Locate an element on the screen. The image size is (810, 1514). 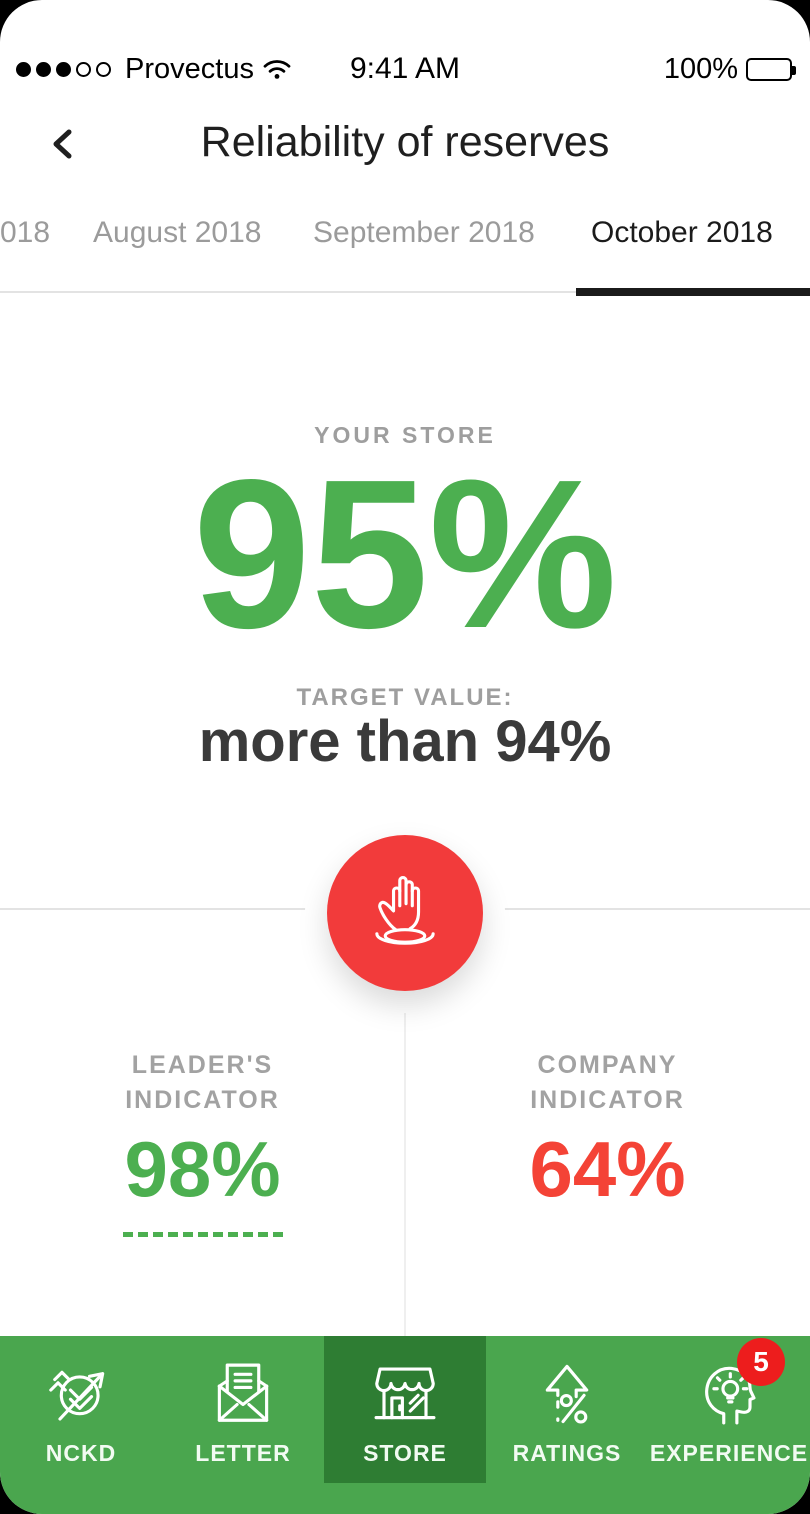
active-tab-underline is located at coordinates (693, 292).